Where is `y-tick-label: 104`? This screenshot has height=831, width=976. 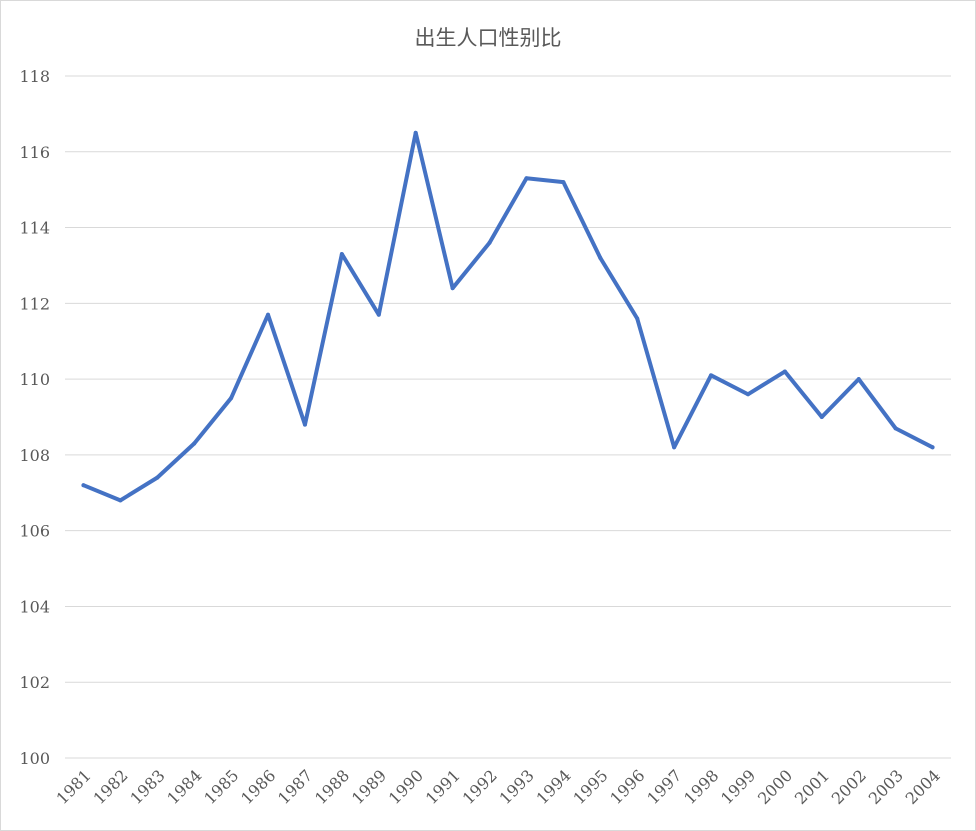
y-tick-label: 104 is located at coordinates (34, 606).